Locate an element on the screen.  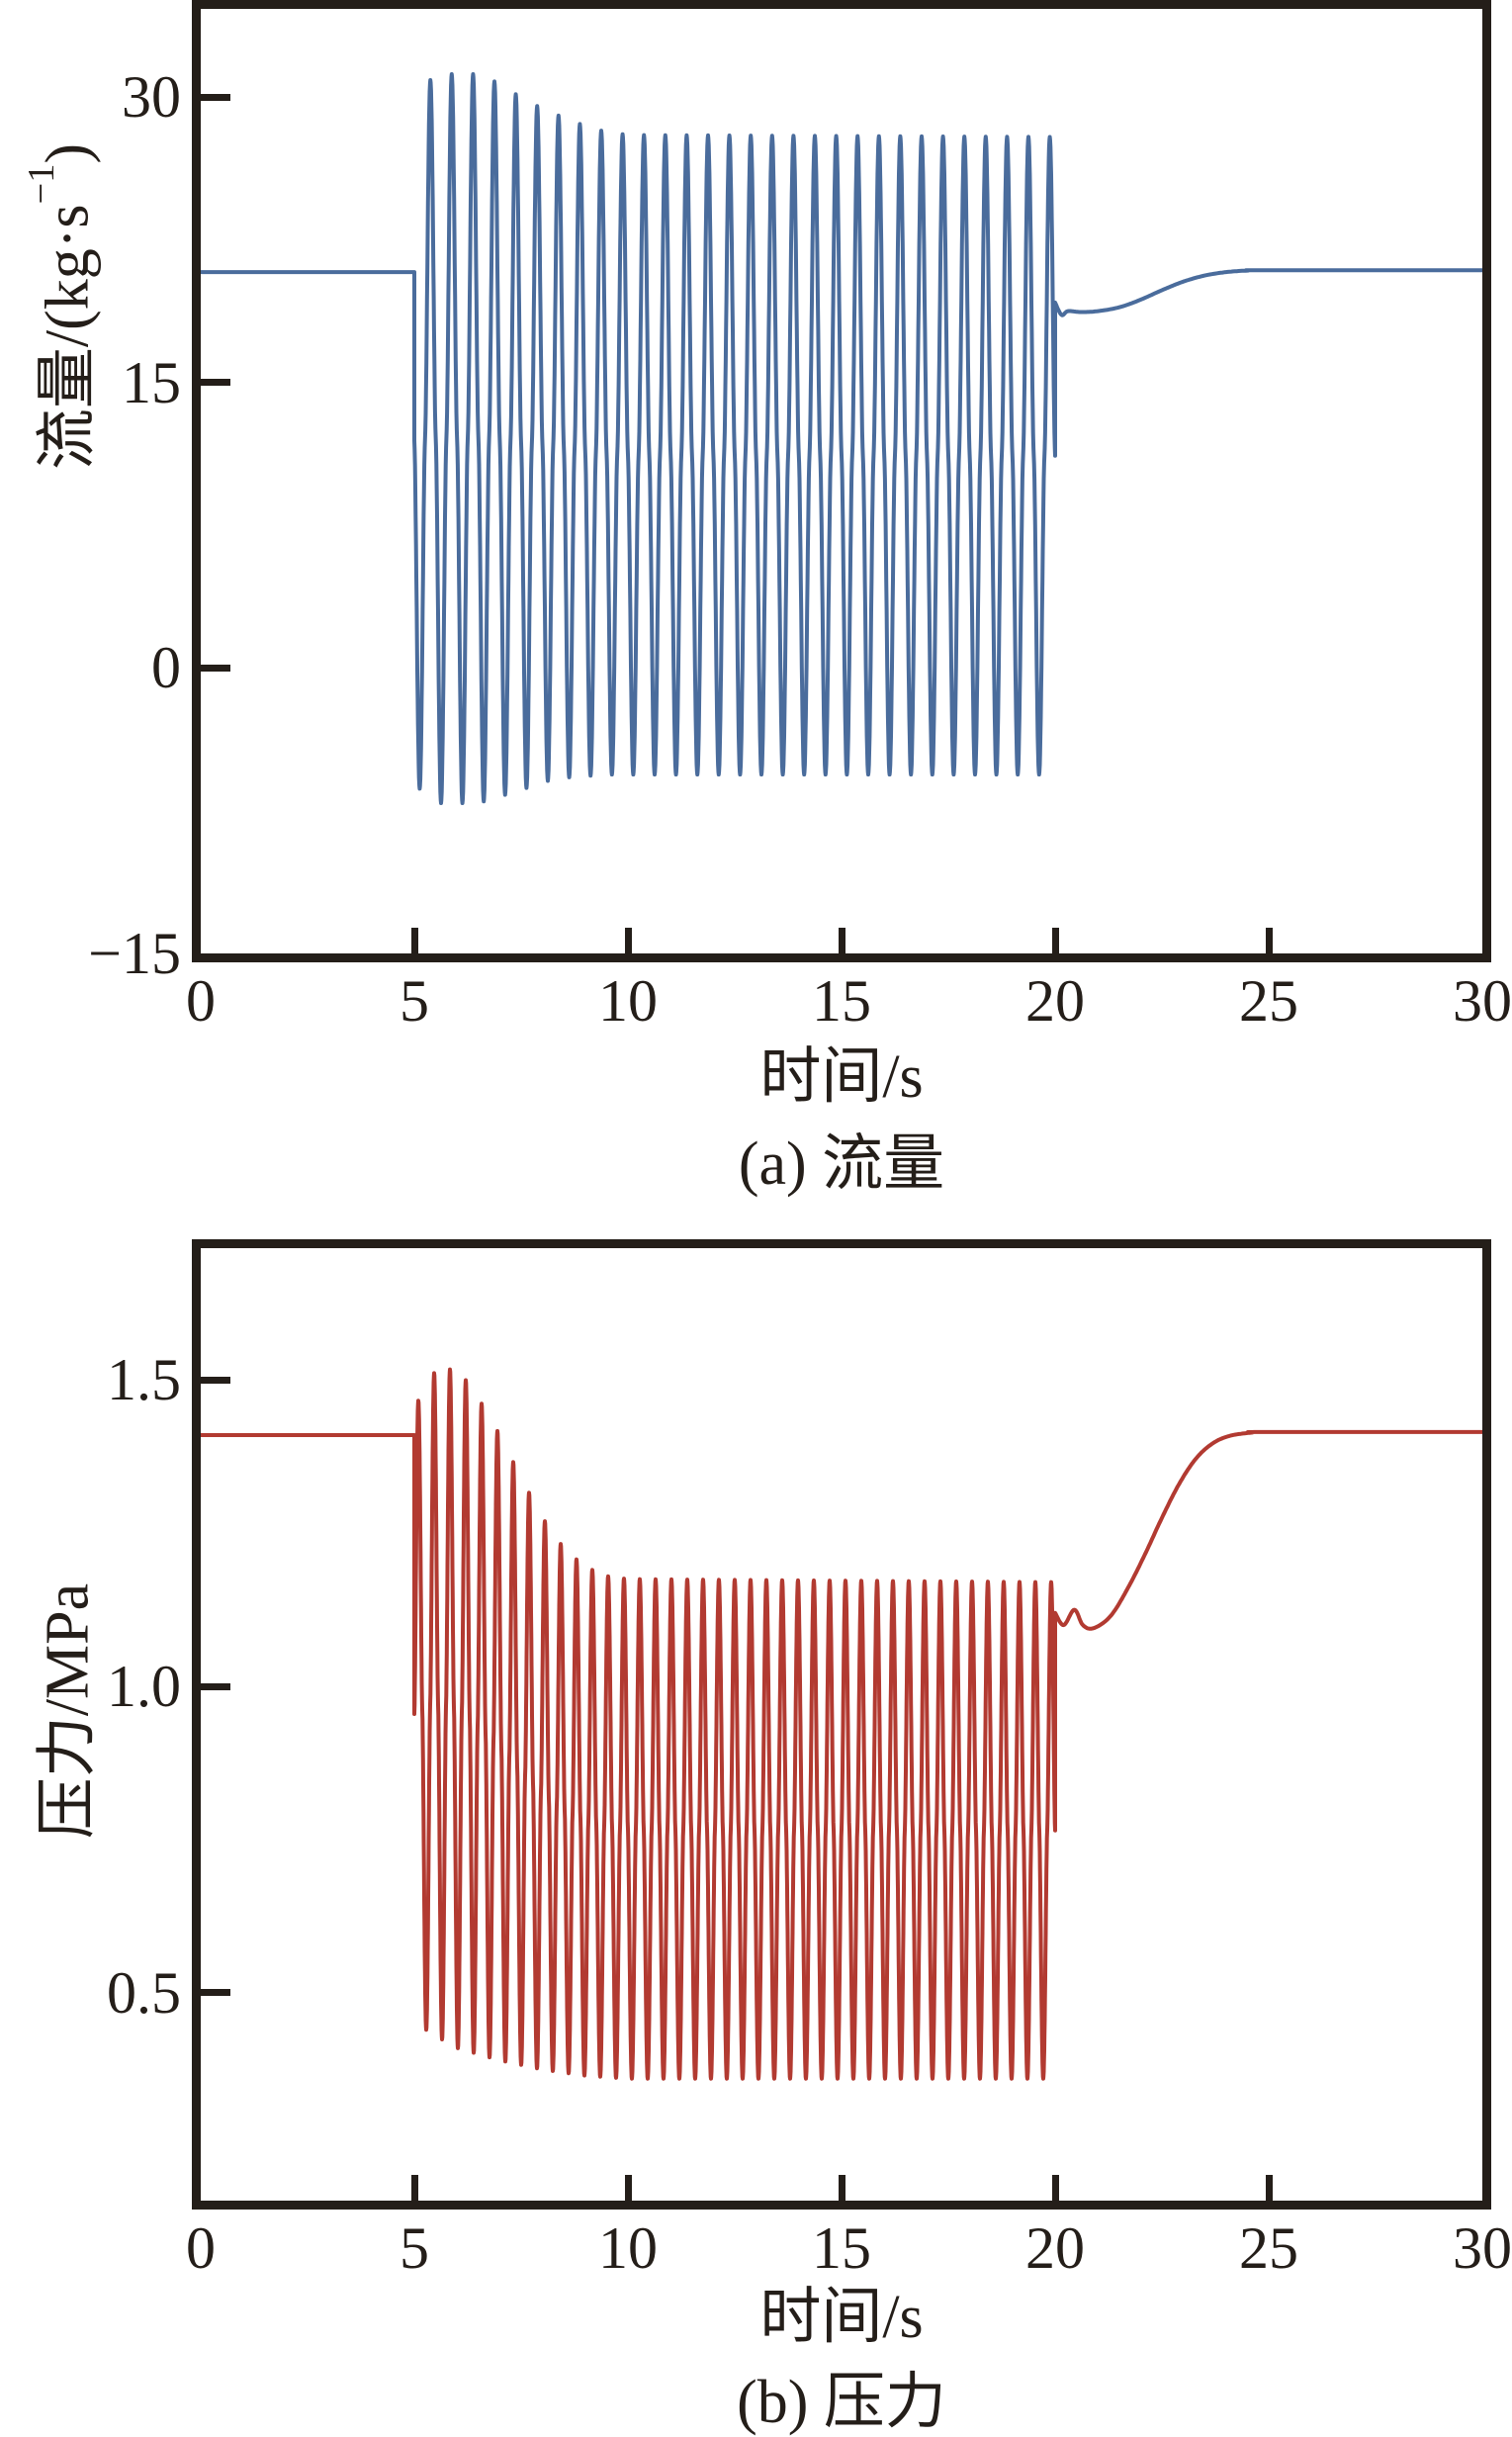
y-tick-label: 1.0 is located at coordinates (144, 1687).